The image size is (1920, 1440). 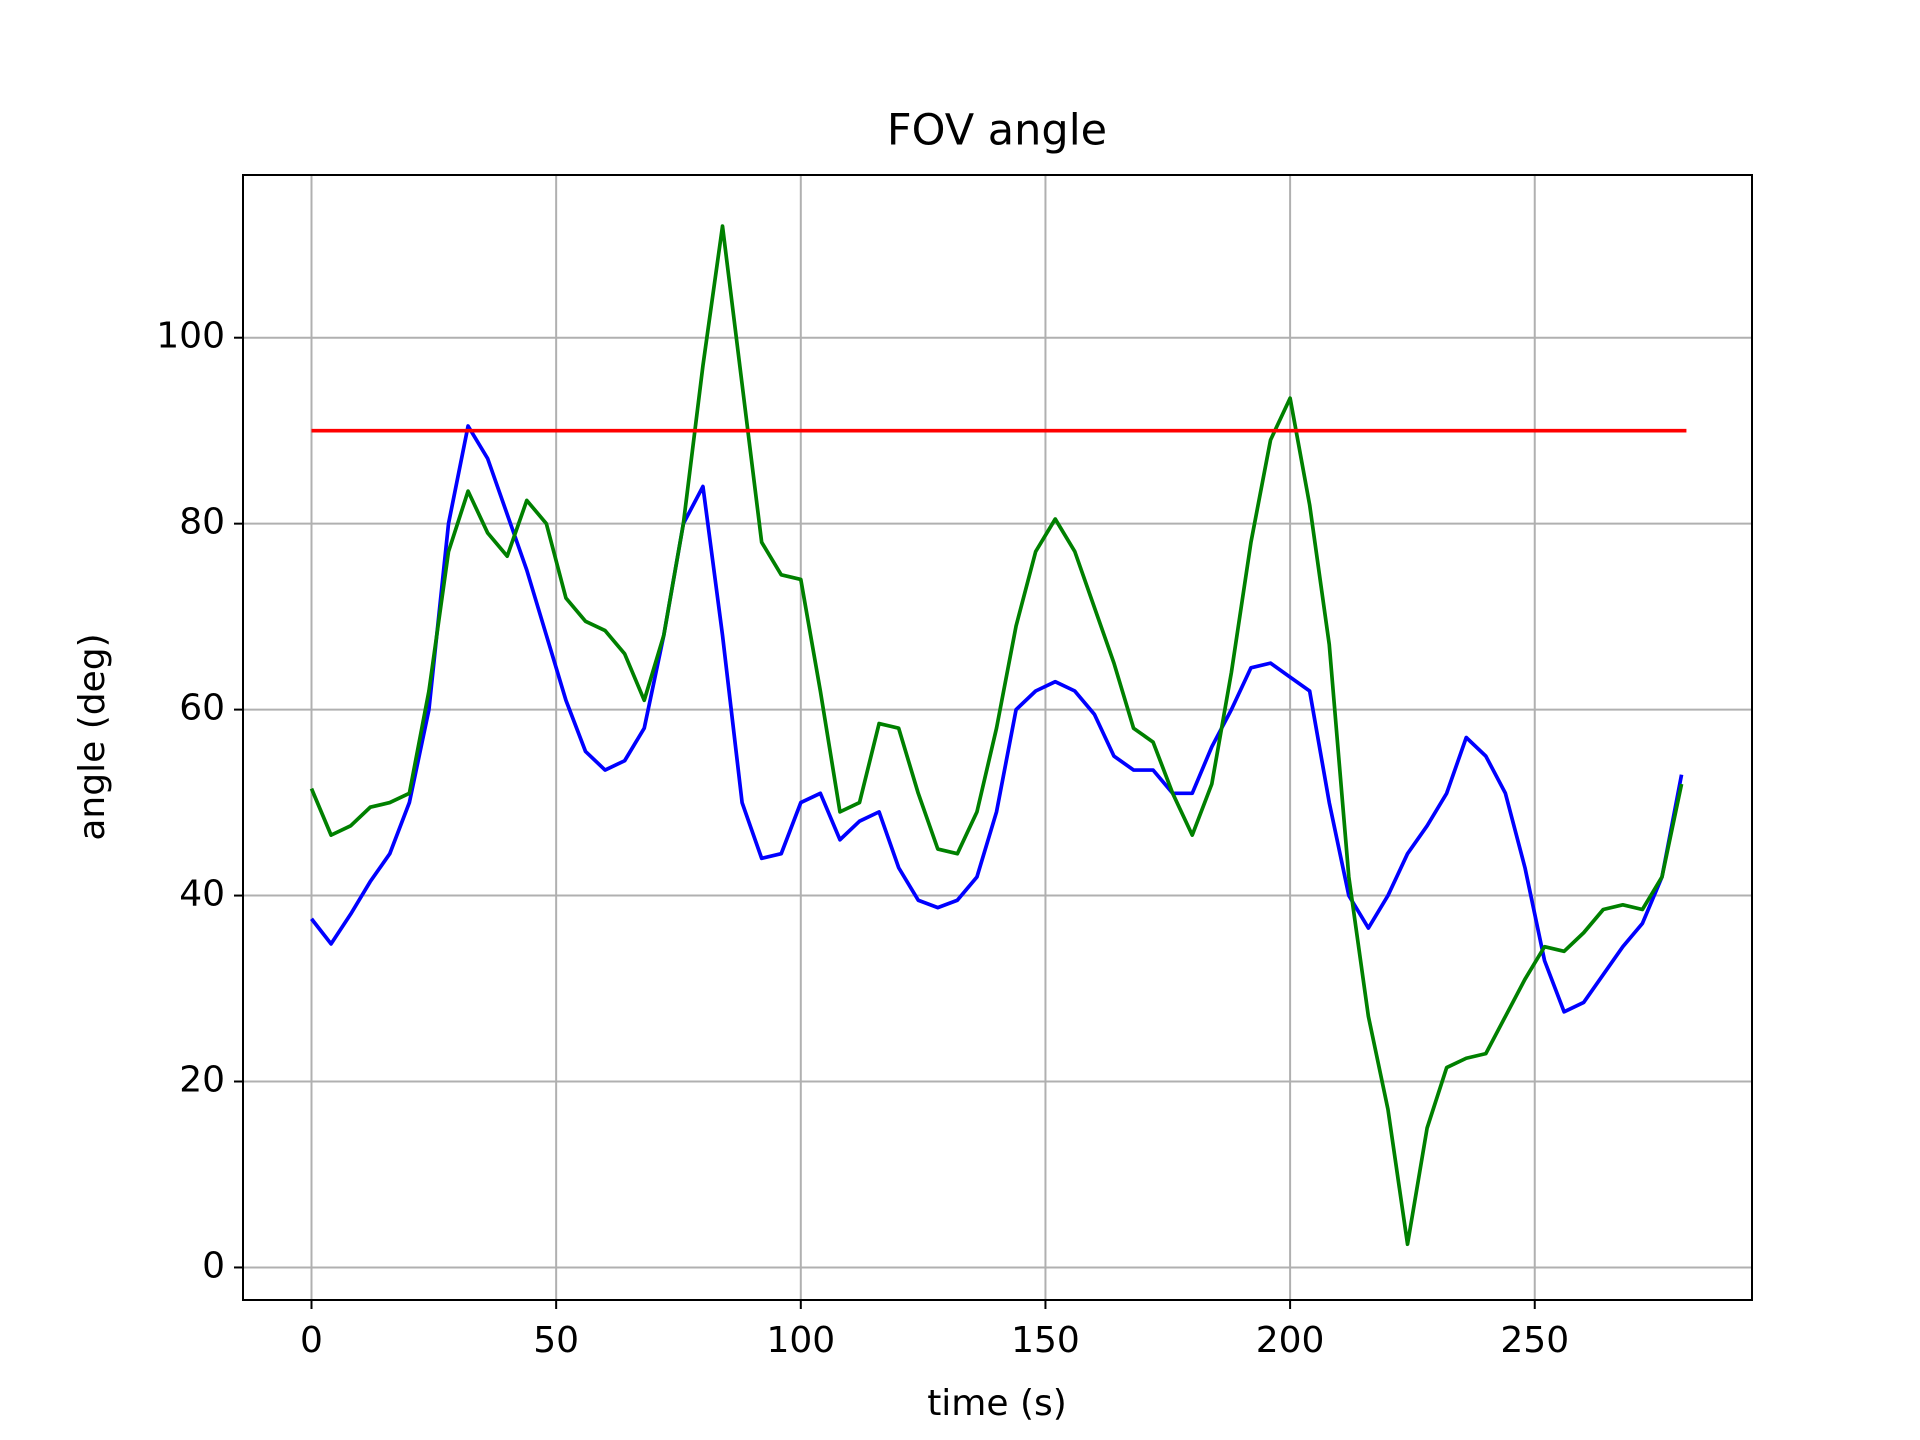 What do you see at coordinates (997, 131) in the screenshot?
I see `chart-title: FOV angle` at bounding box center [997, 131].